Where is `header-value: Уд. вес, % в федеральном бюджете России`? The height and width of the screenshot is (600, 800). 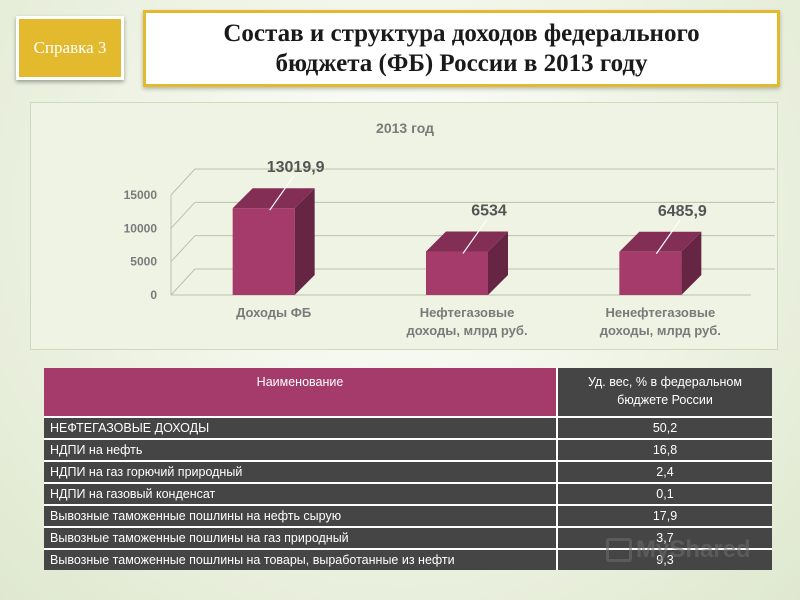
header-value: Уд. вес, % в федеральном бюджете России is located at coordinates (664, 392).